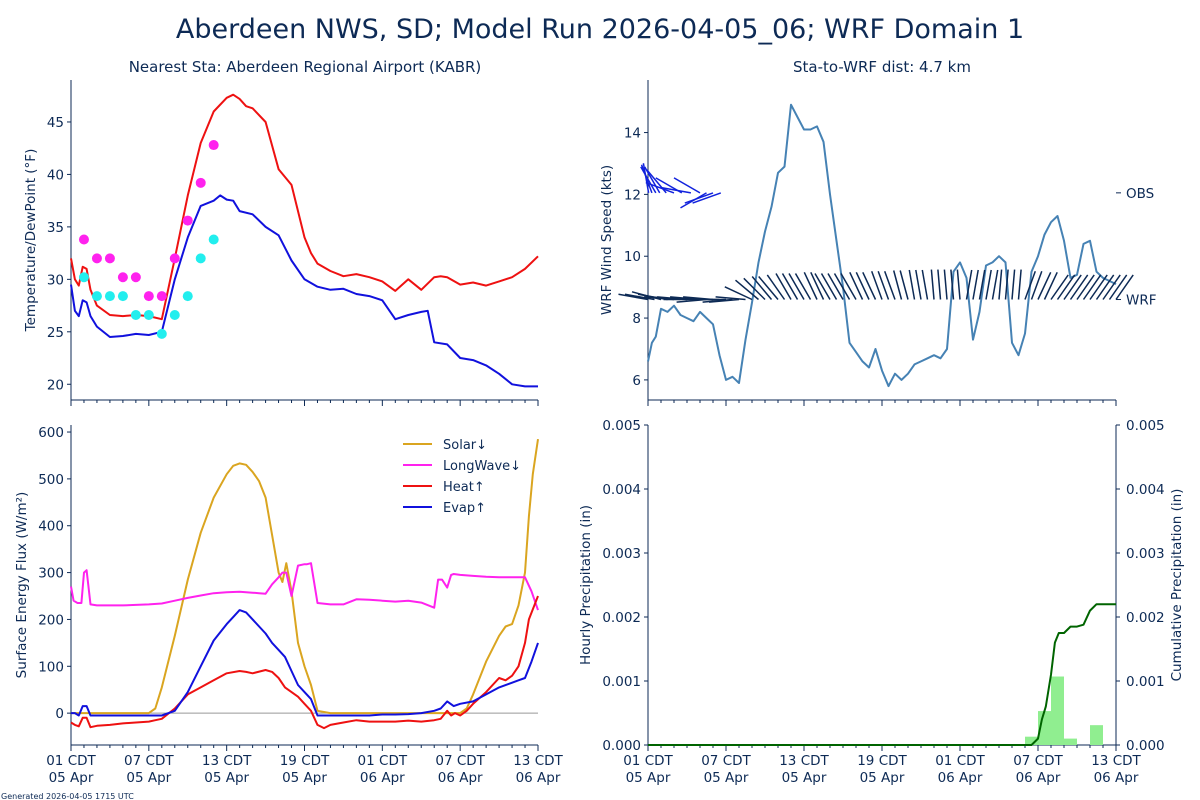 The width and height of the screenshot is (1200, 800). What do you see at coordinates (22, 585) in the screenshot?
I see `flux-ylabel: Surface Energy Flux (W/m²)` at bounding box center [22, 585].